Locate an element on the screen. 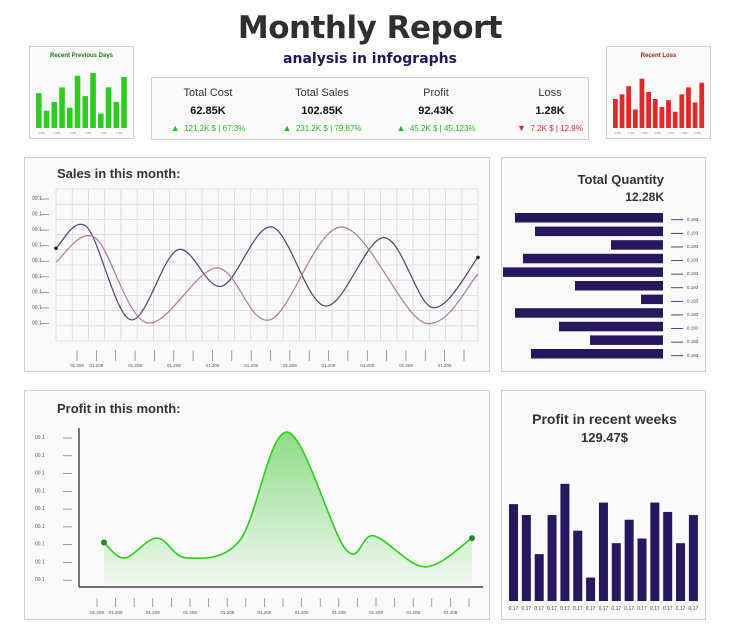  kpi-change: ▲ 231.2K $ | 79.87% is located at coordinates (322, 128).